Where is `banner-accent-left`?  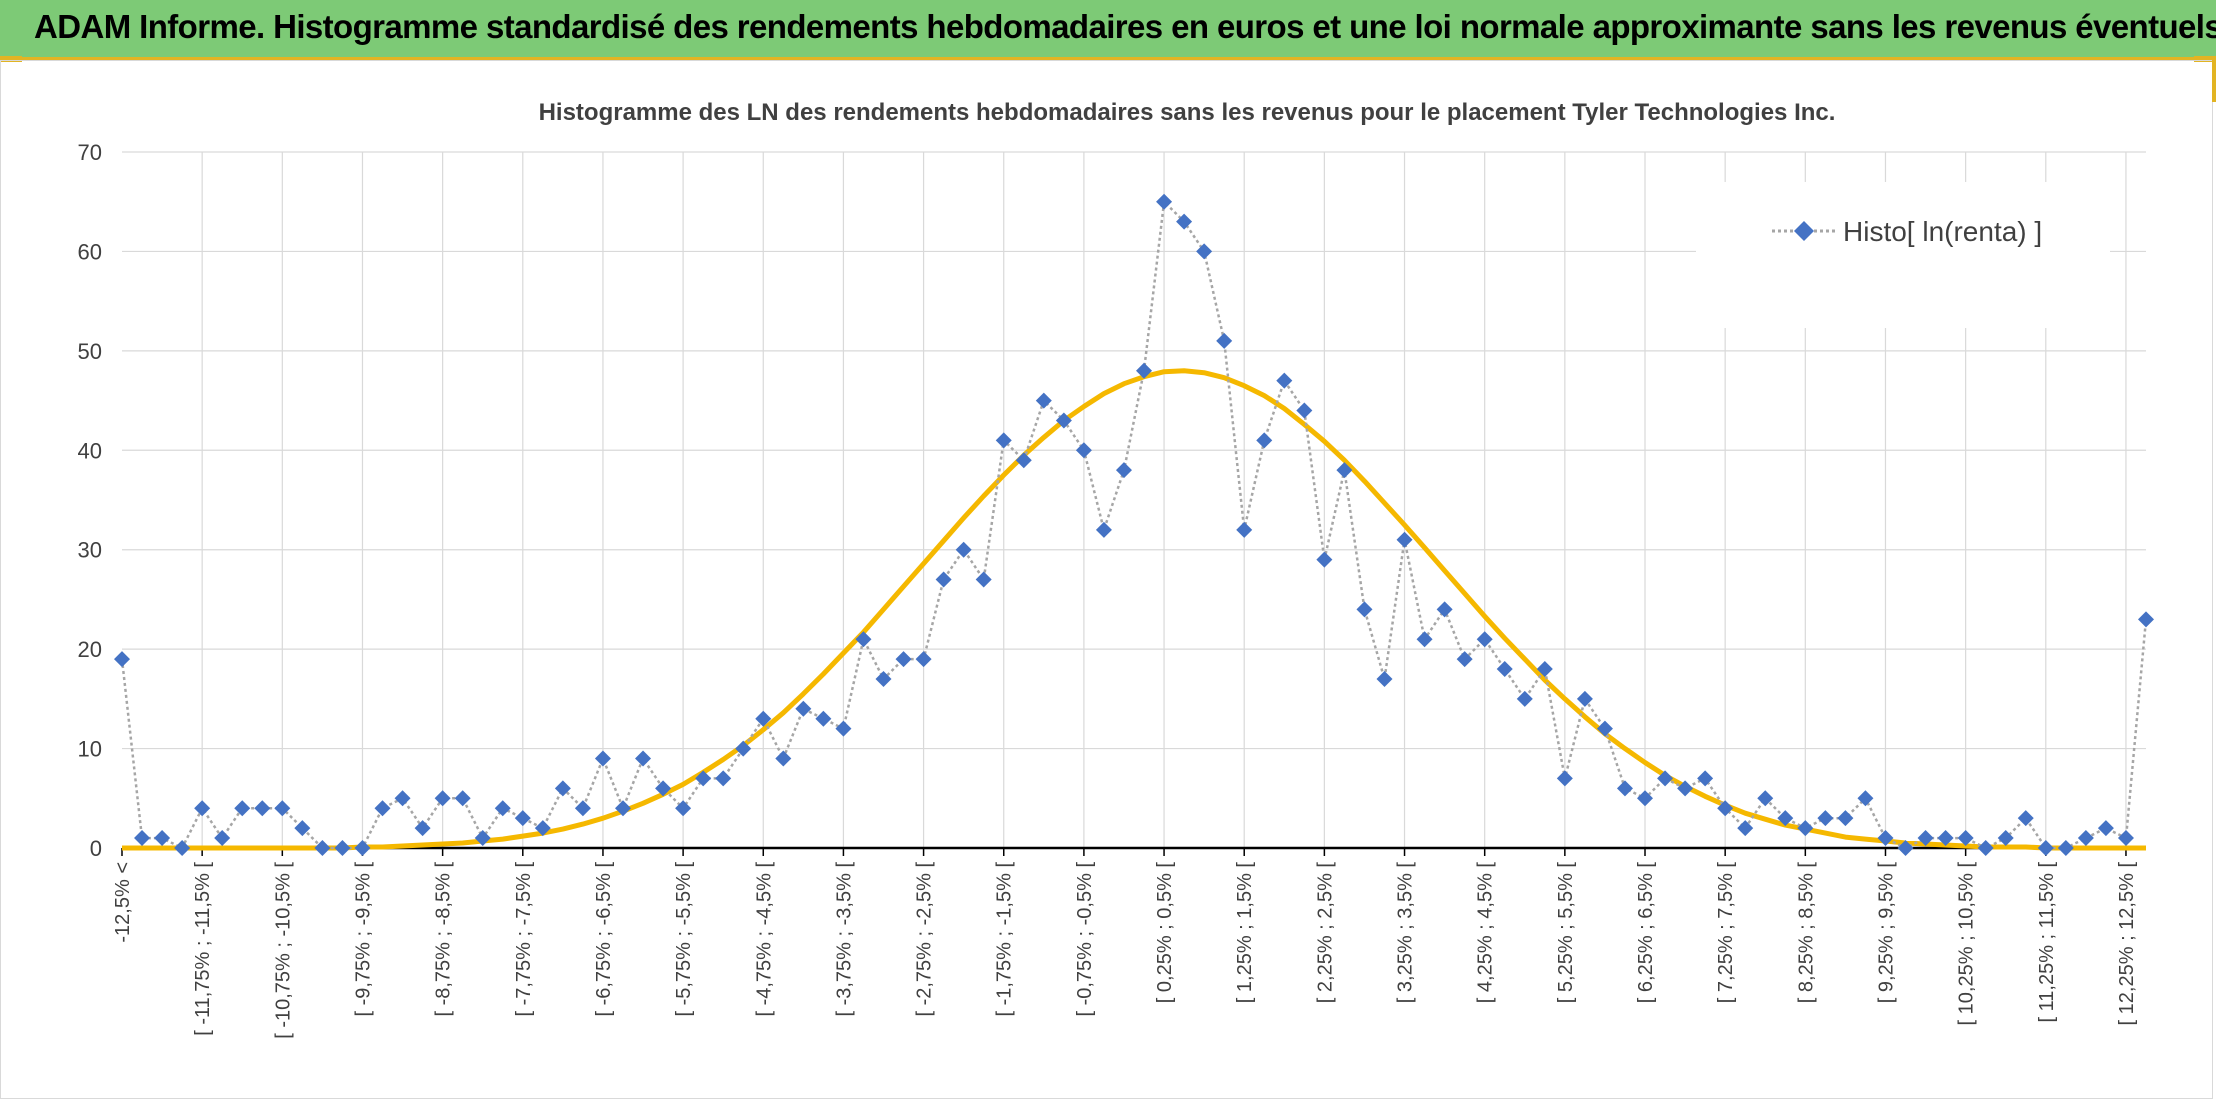 banner-accent-left is located at coordinates (11, 59).